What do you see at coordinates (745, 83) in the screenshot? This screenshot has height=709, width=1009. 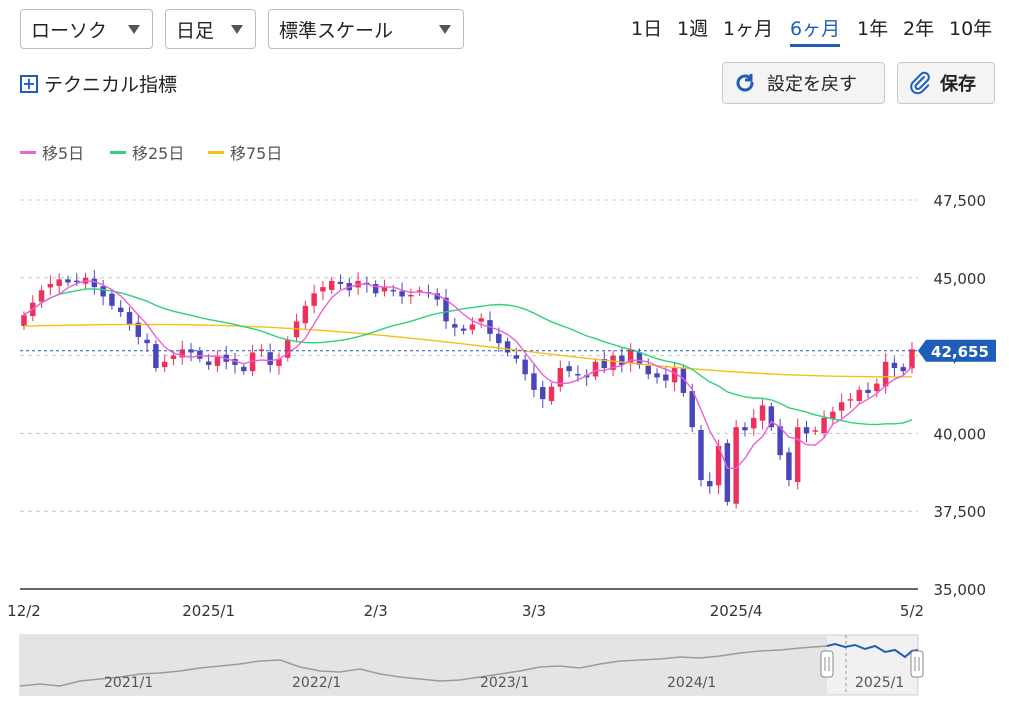 I see `refresh-icon` at bounding box center [745, 83].